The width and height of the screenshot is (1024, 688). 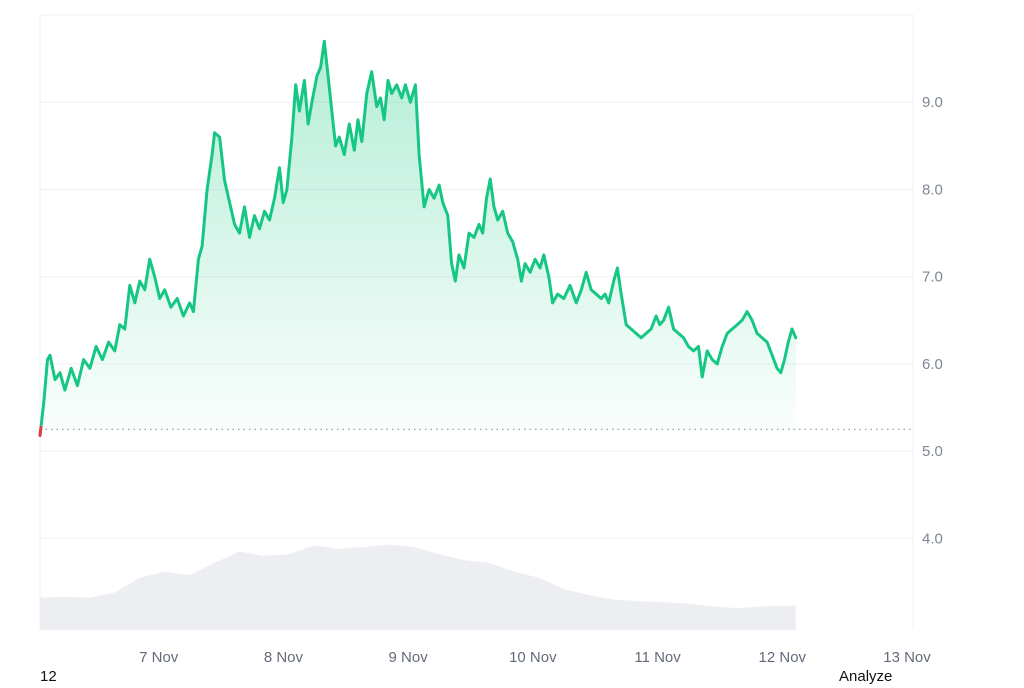 What do you see at coordinates (657, 657) in the screenshot?
I see `x-tick-label: 11 Nov` at bounding box center [657, 657].